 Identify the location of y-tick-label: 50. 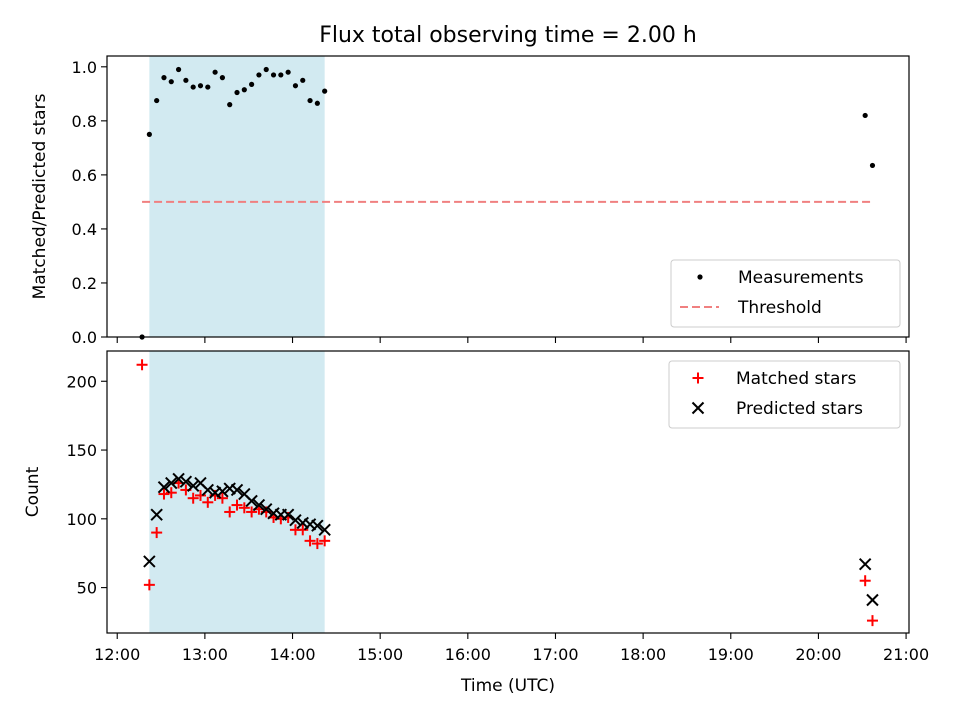
(87, 588).